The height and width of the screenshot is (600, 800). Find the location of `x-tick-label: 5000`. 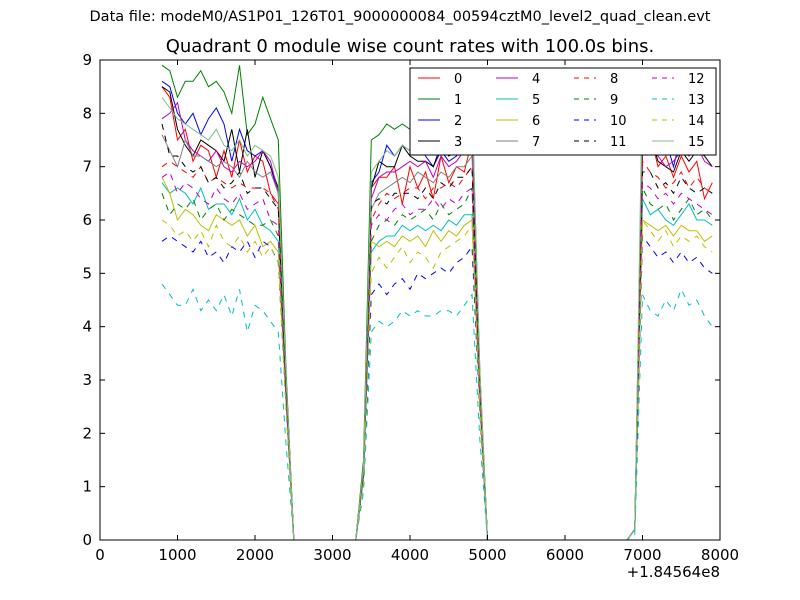

x-tick-label: 5000 is located at coordinates (487, 555).